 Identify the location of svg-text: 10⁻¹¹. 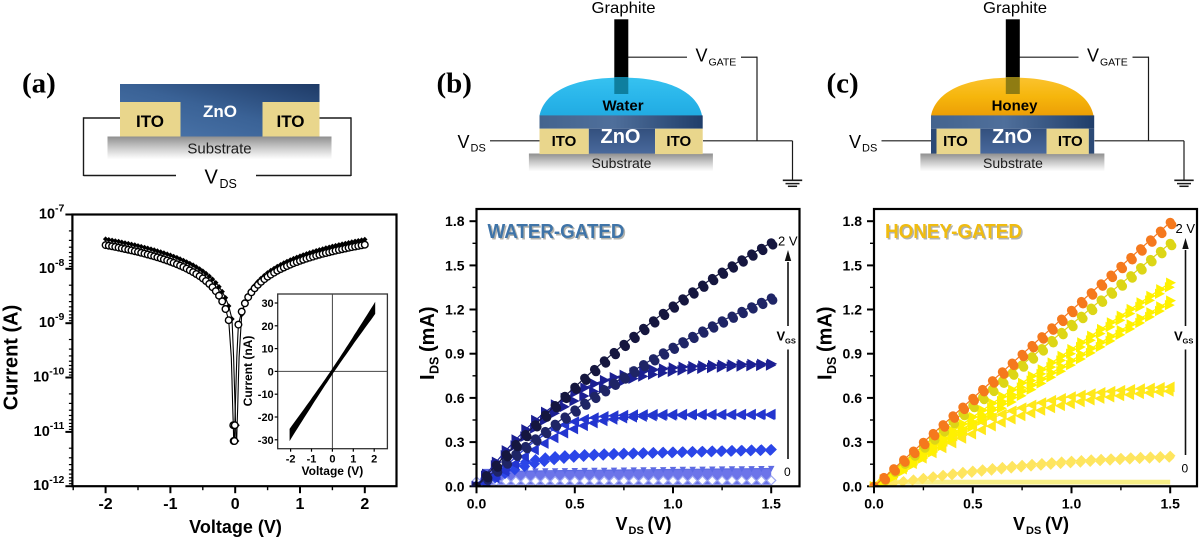
(49, 430).